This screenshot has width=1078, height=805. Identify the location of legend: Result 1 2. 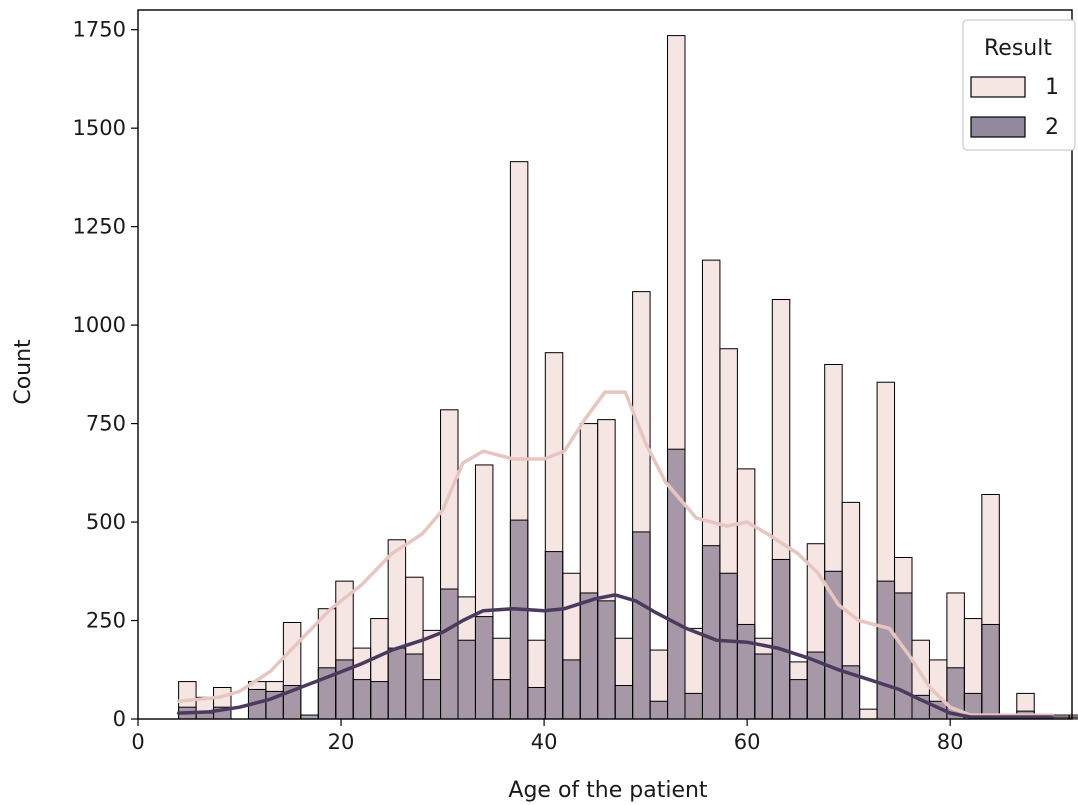
(1019, 85).